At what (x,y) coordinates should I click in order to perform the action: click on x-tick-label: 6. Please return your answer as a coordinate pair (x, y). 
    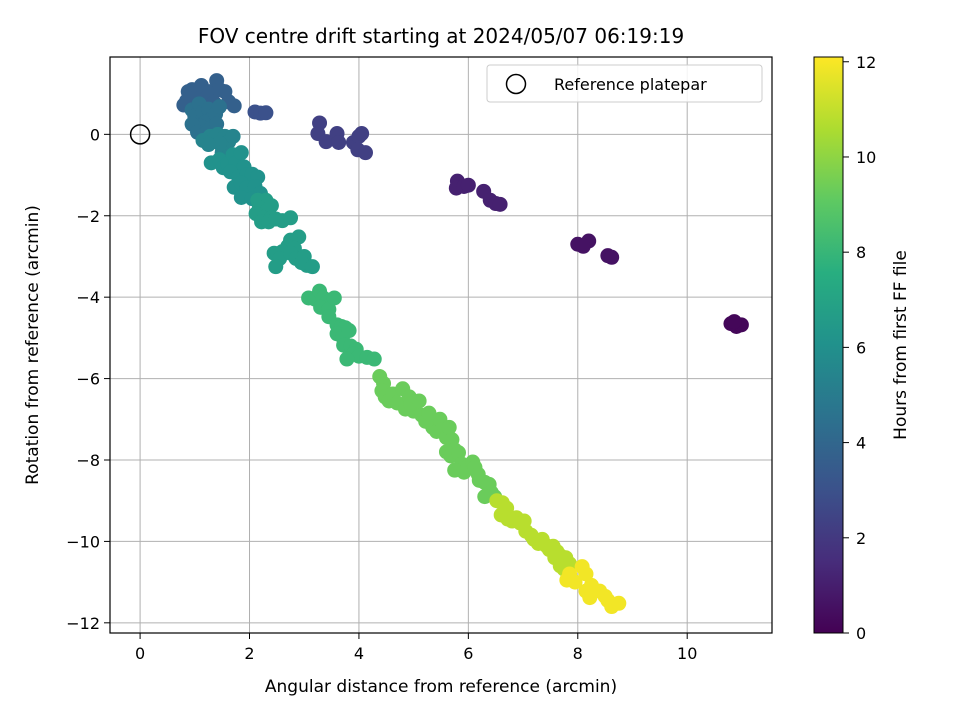
    Looking at the image, I should click on (468, 653).